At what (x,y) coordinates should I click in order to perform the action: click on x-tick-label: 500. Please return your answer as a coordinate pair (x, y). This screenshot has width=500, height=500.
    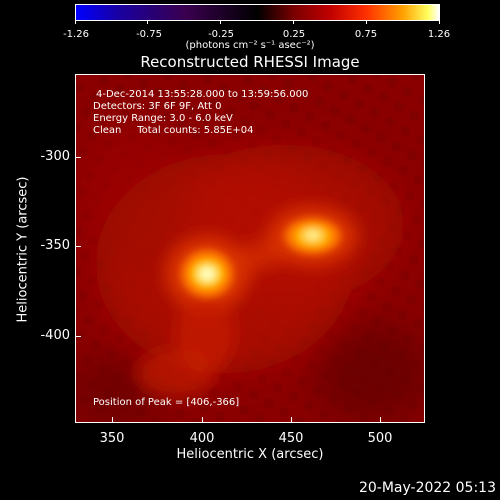
    Looking at the image, I should click on (380, 438).